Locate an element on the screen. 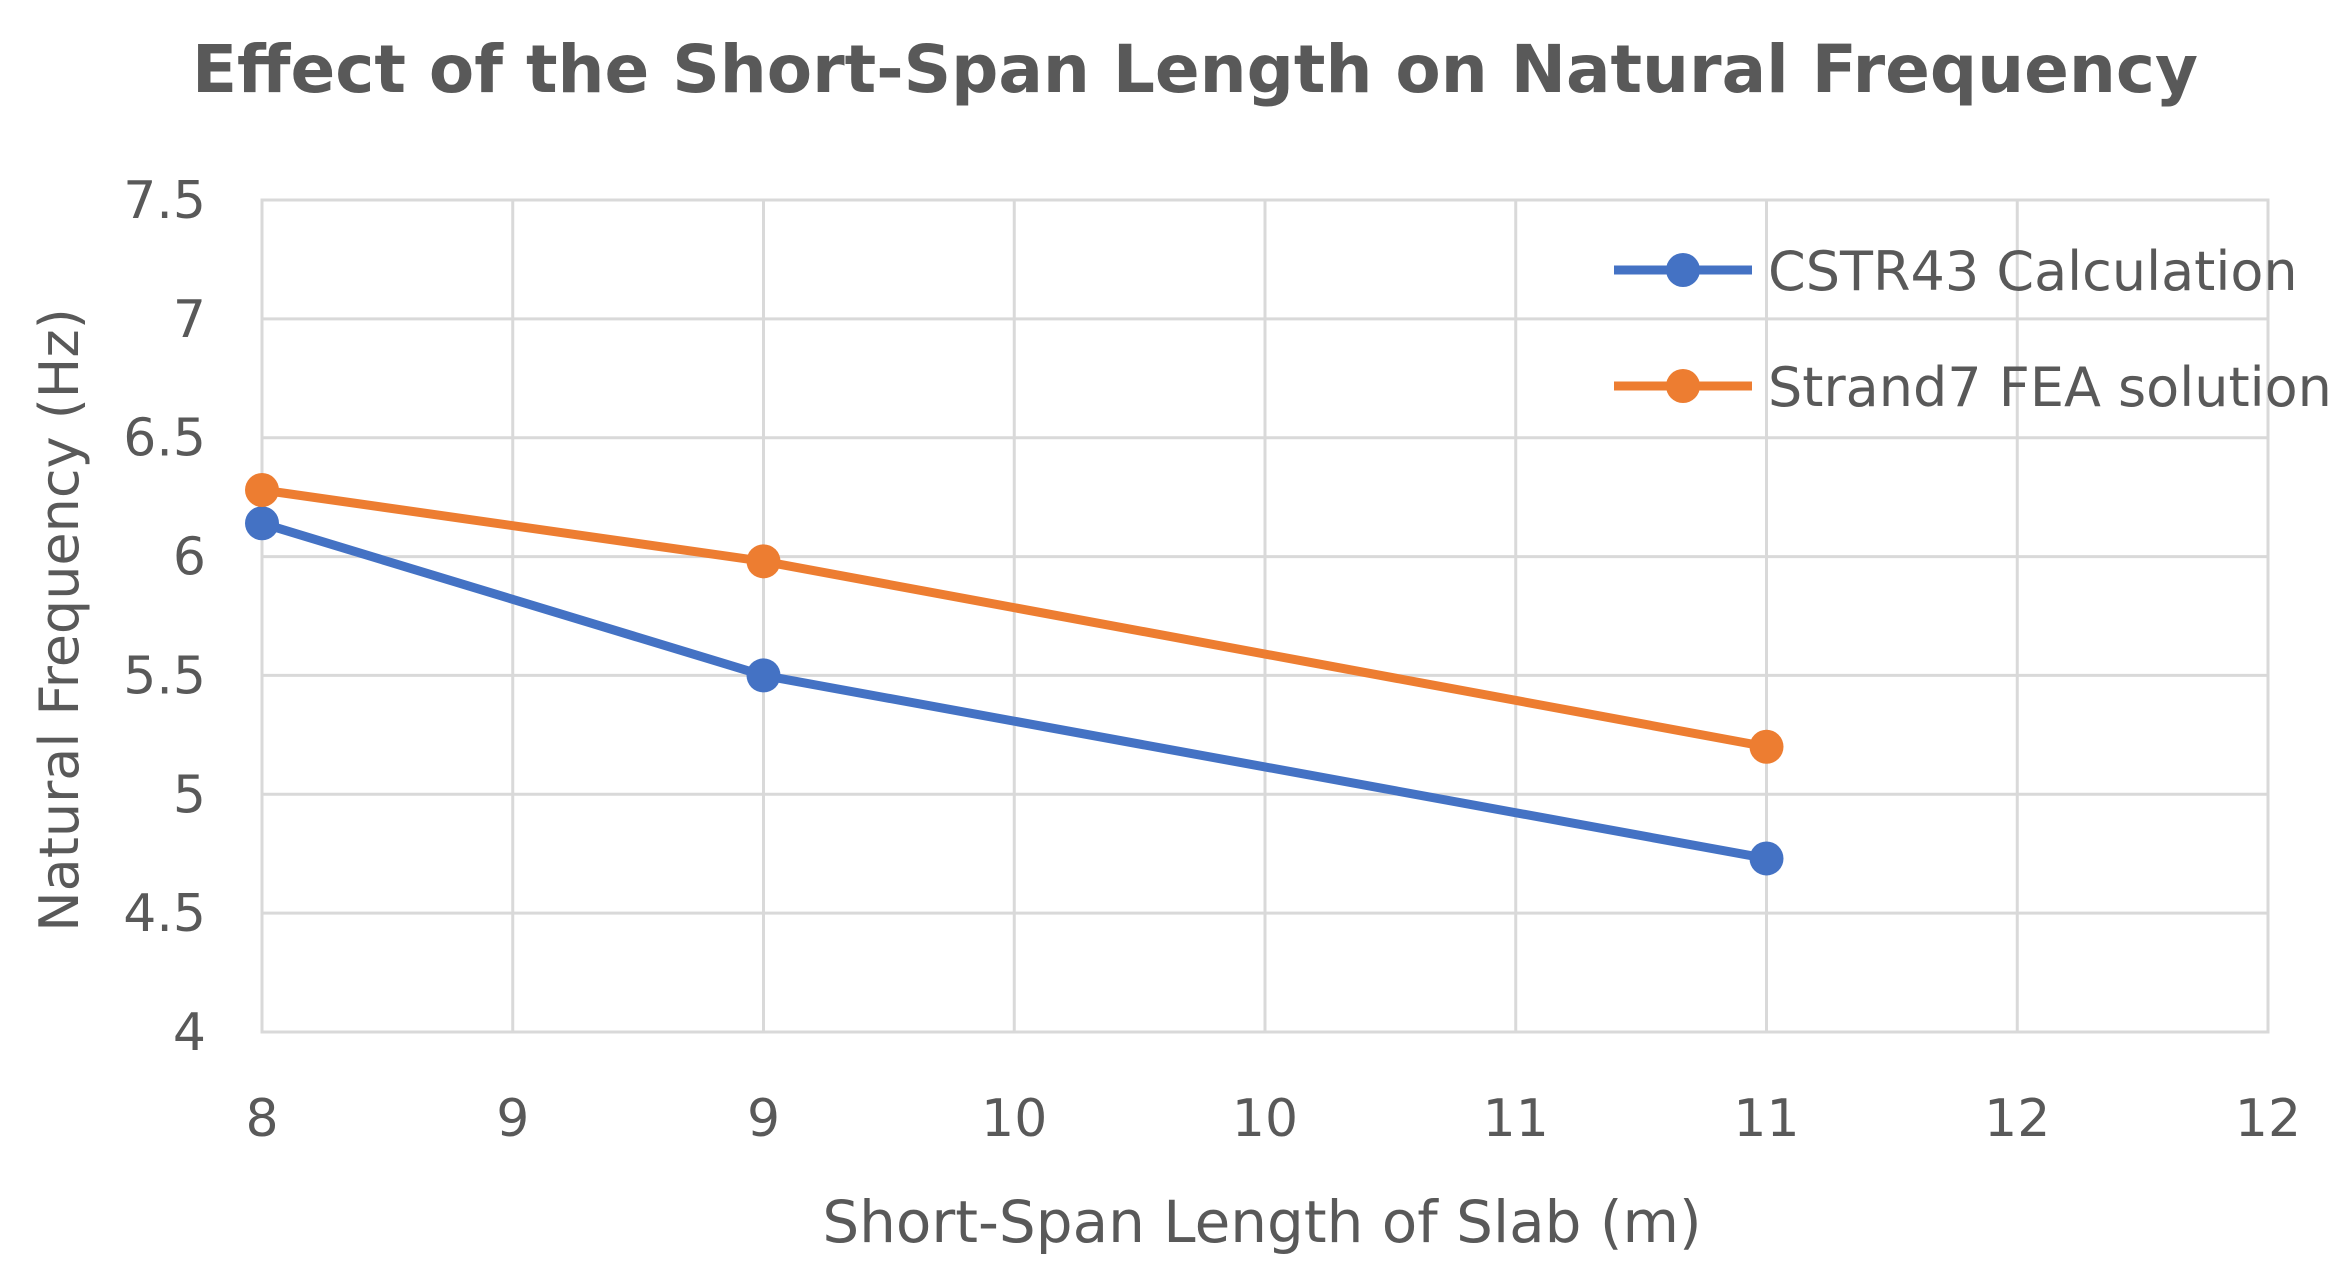  x-tick-label: 8 is located at coordinates (261, 1119).